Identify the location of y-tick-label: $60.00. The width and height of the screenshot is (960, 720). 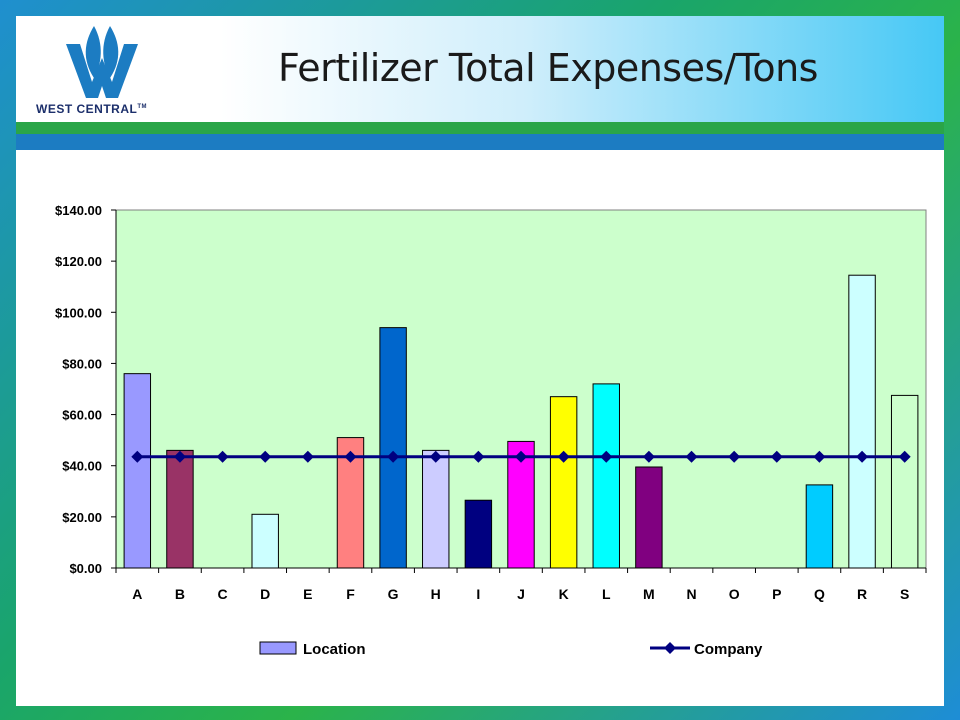
(82, 415).